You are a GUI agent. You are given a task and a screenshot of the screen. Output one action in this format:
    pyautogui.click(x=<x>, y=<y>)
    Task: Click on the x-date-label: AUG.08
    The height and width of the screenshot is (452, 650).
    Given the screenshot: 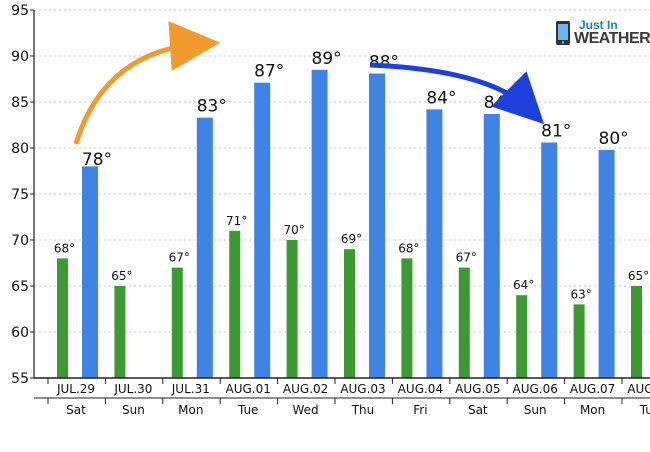 What is the action you would take?
    pyautogui.click(x=638, y=389)
    